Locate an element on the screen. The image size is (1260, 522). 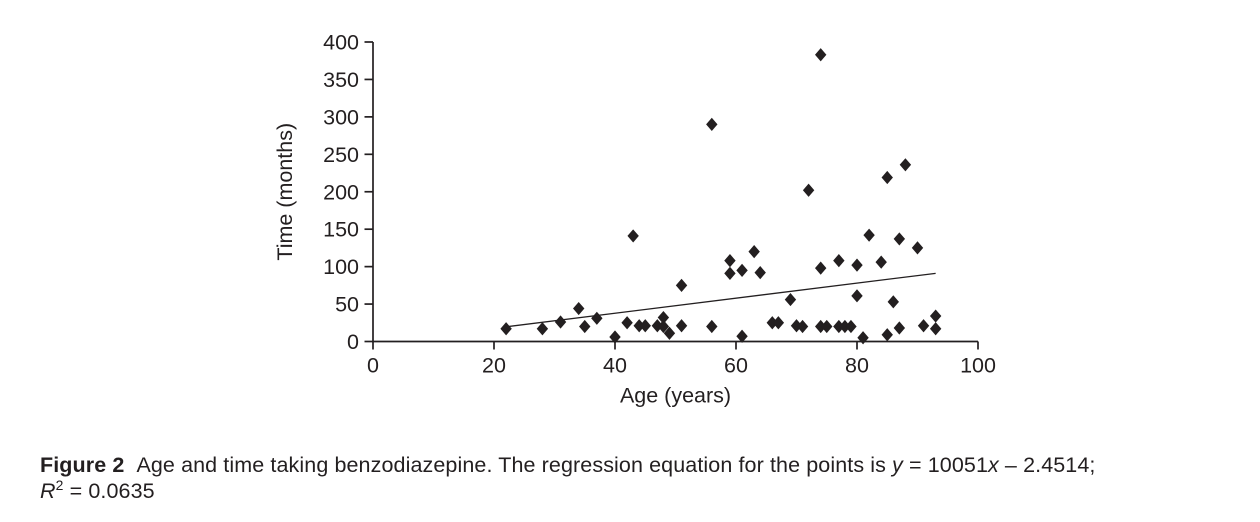
trend-line is located at coordinates (721, 300).